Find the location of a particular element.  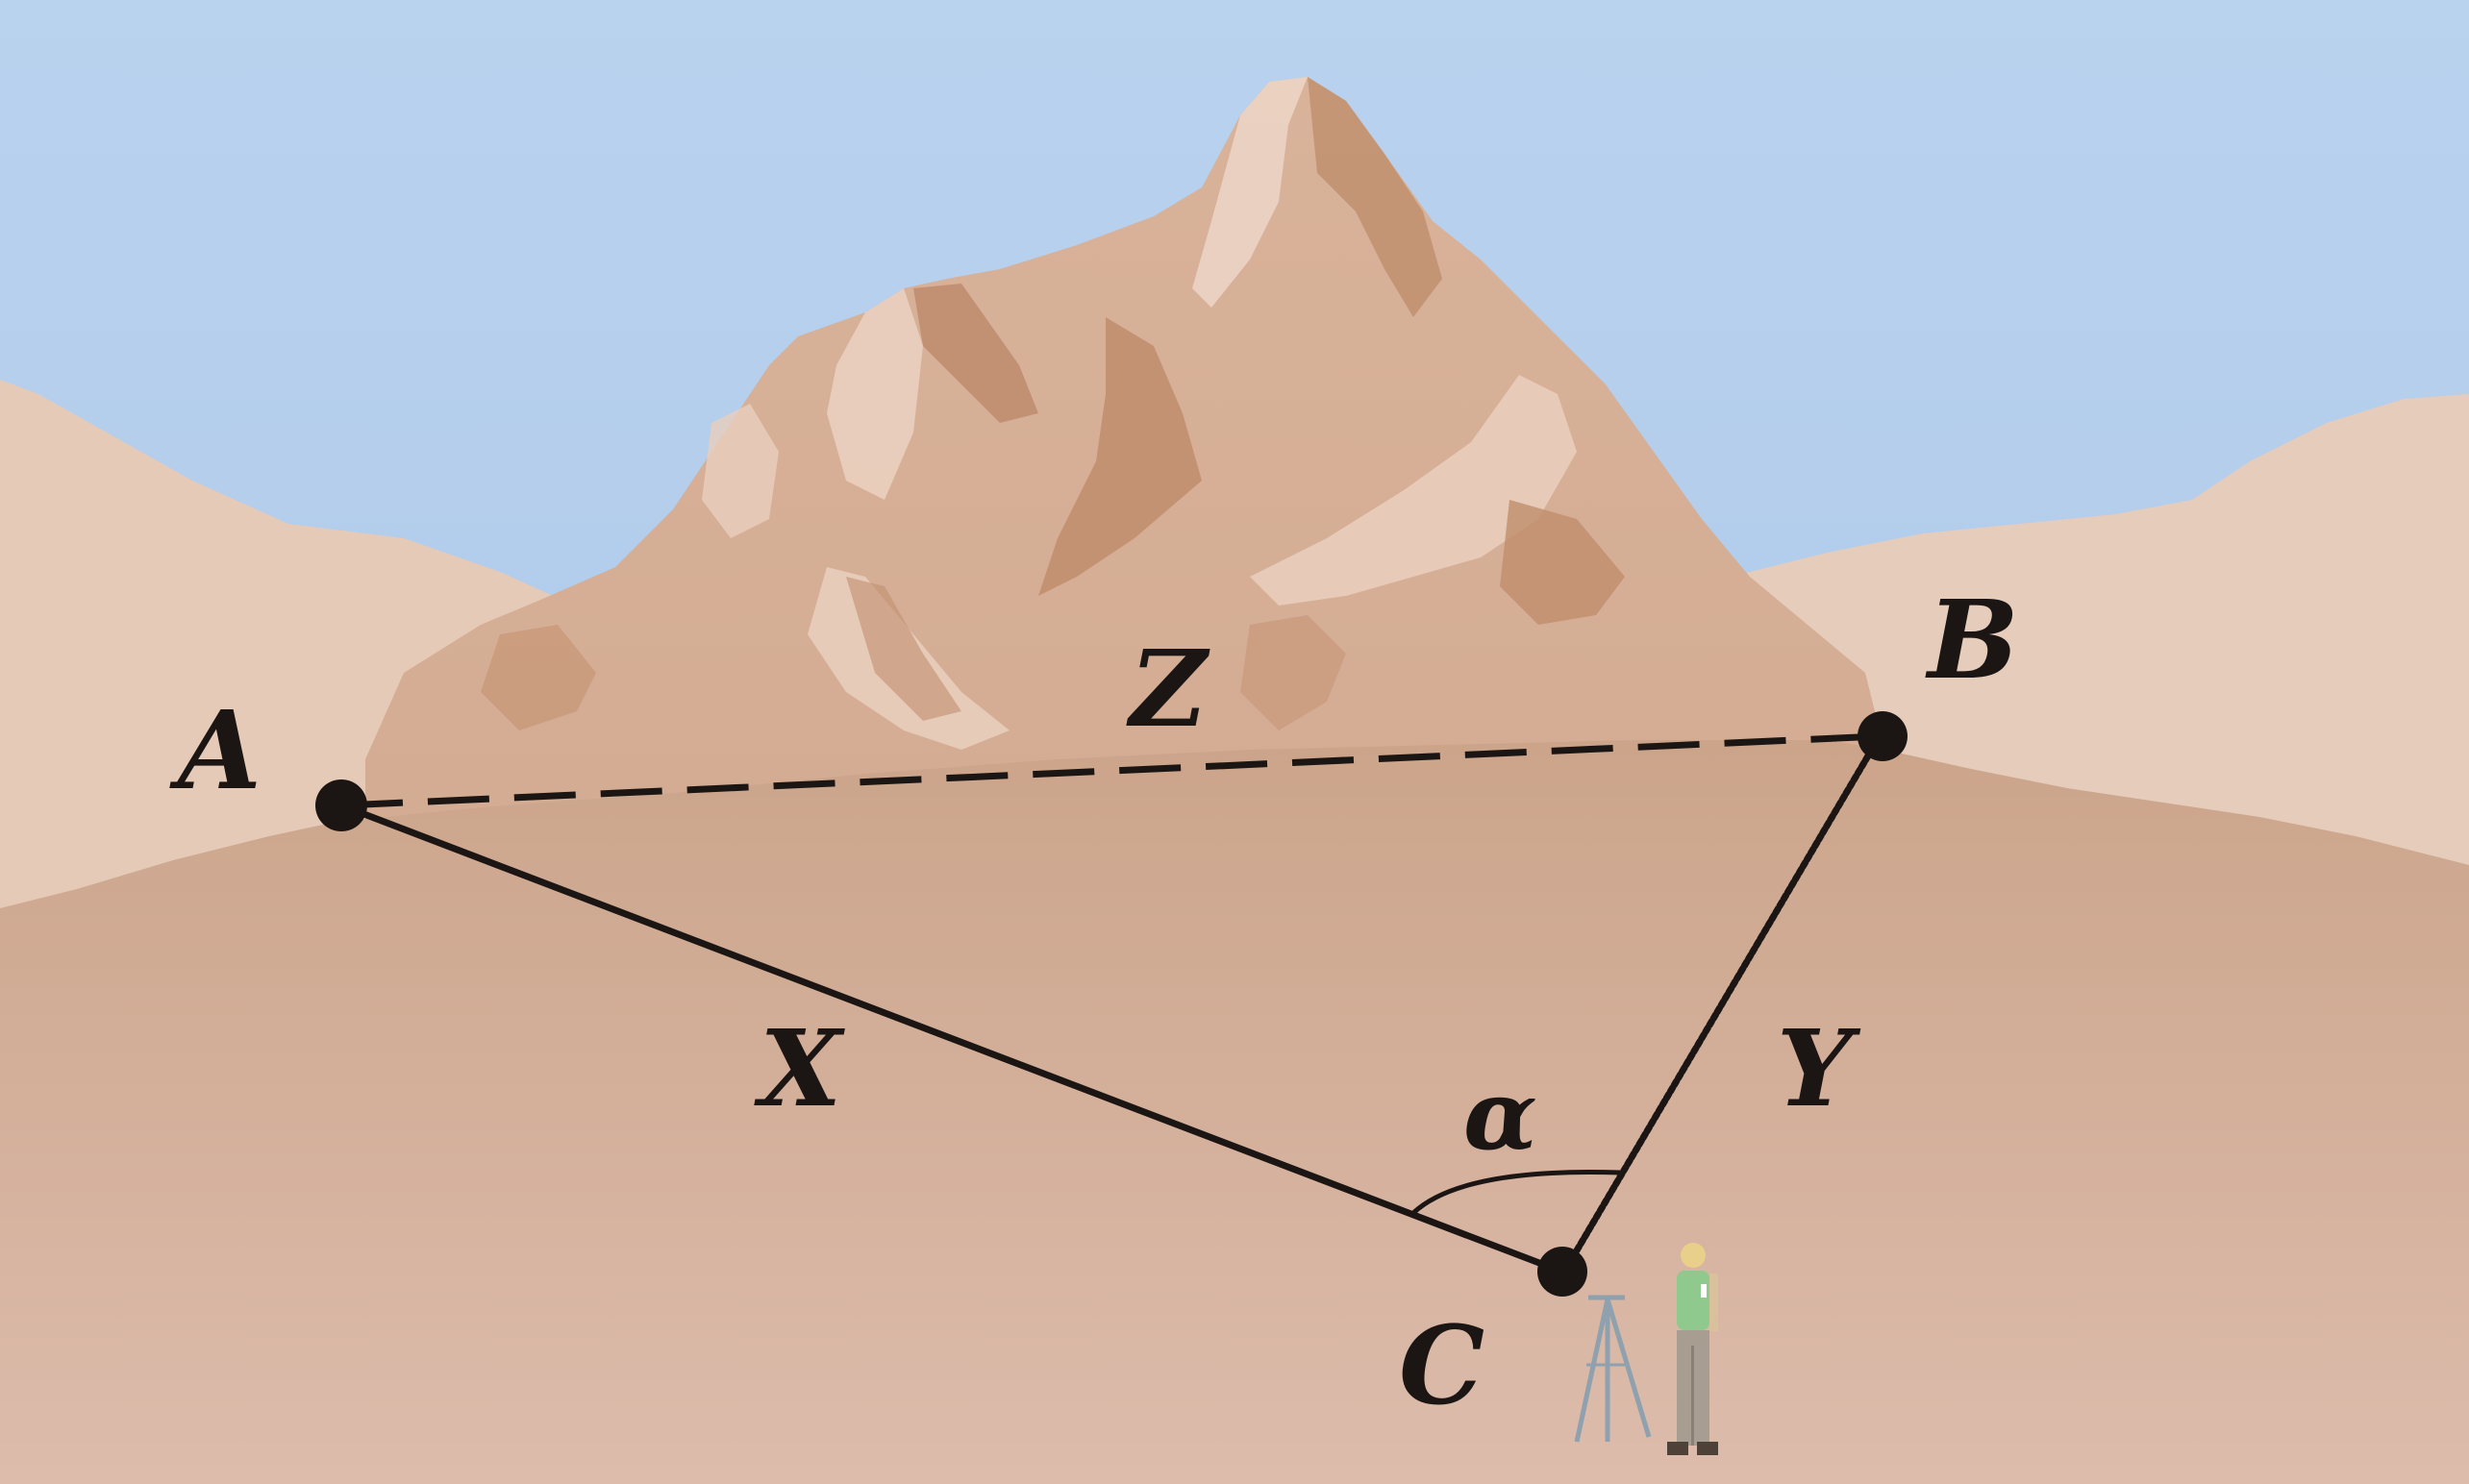

point-c-marker is located at coordinates (1562, 1272).